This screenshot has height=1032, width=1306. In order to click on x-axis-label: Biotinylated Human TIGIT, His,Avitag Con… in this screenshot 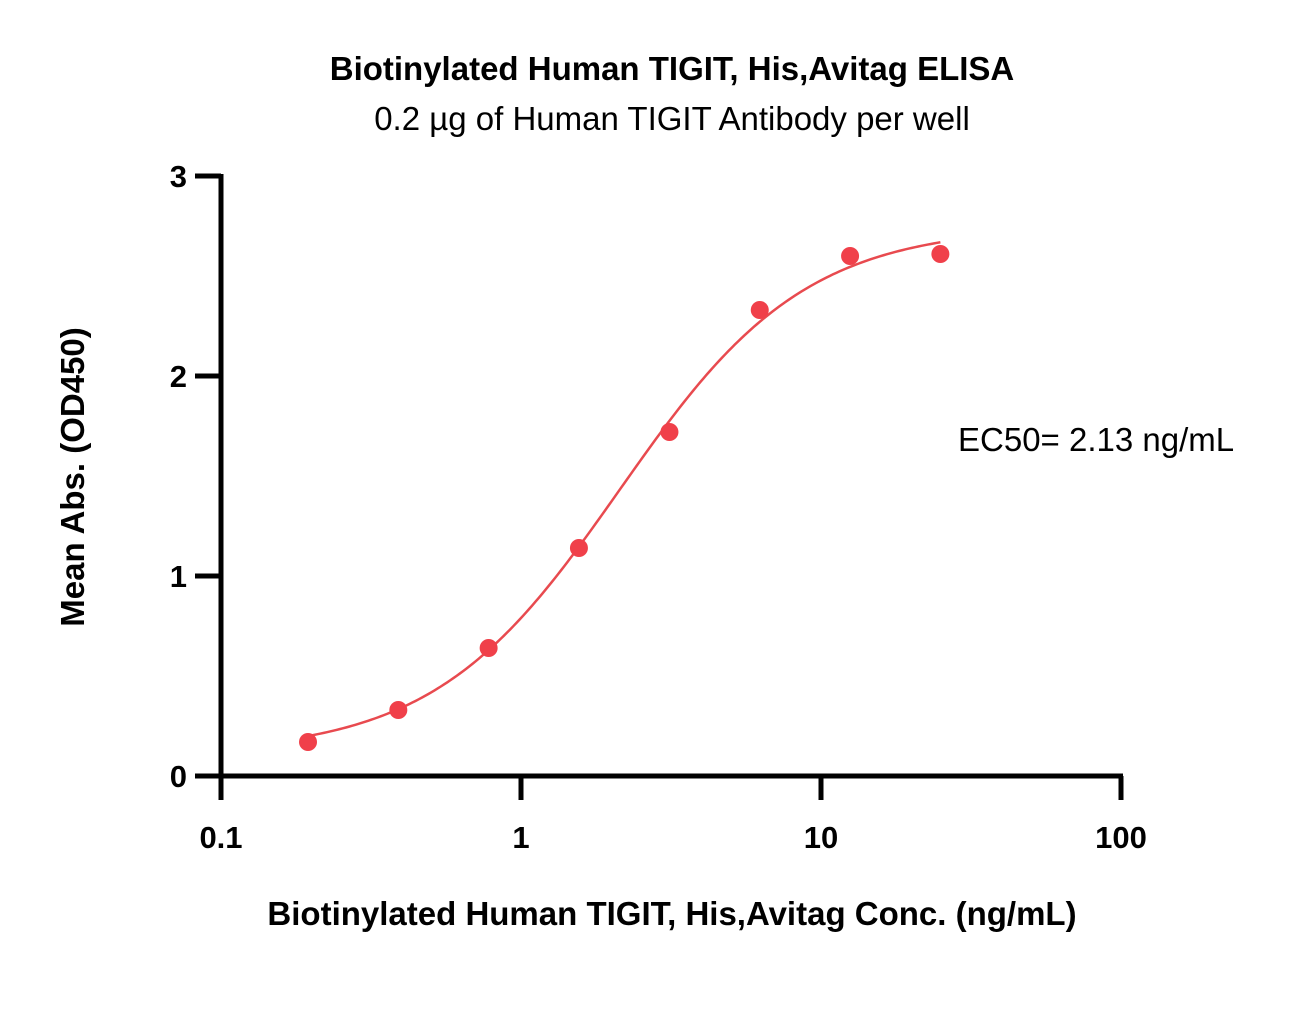, I will do `click(671, 913)`.